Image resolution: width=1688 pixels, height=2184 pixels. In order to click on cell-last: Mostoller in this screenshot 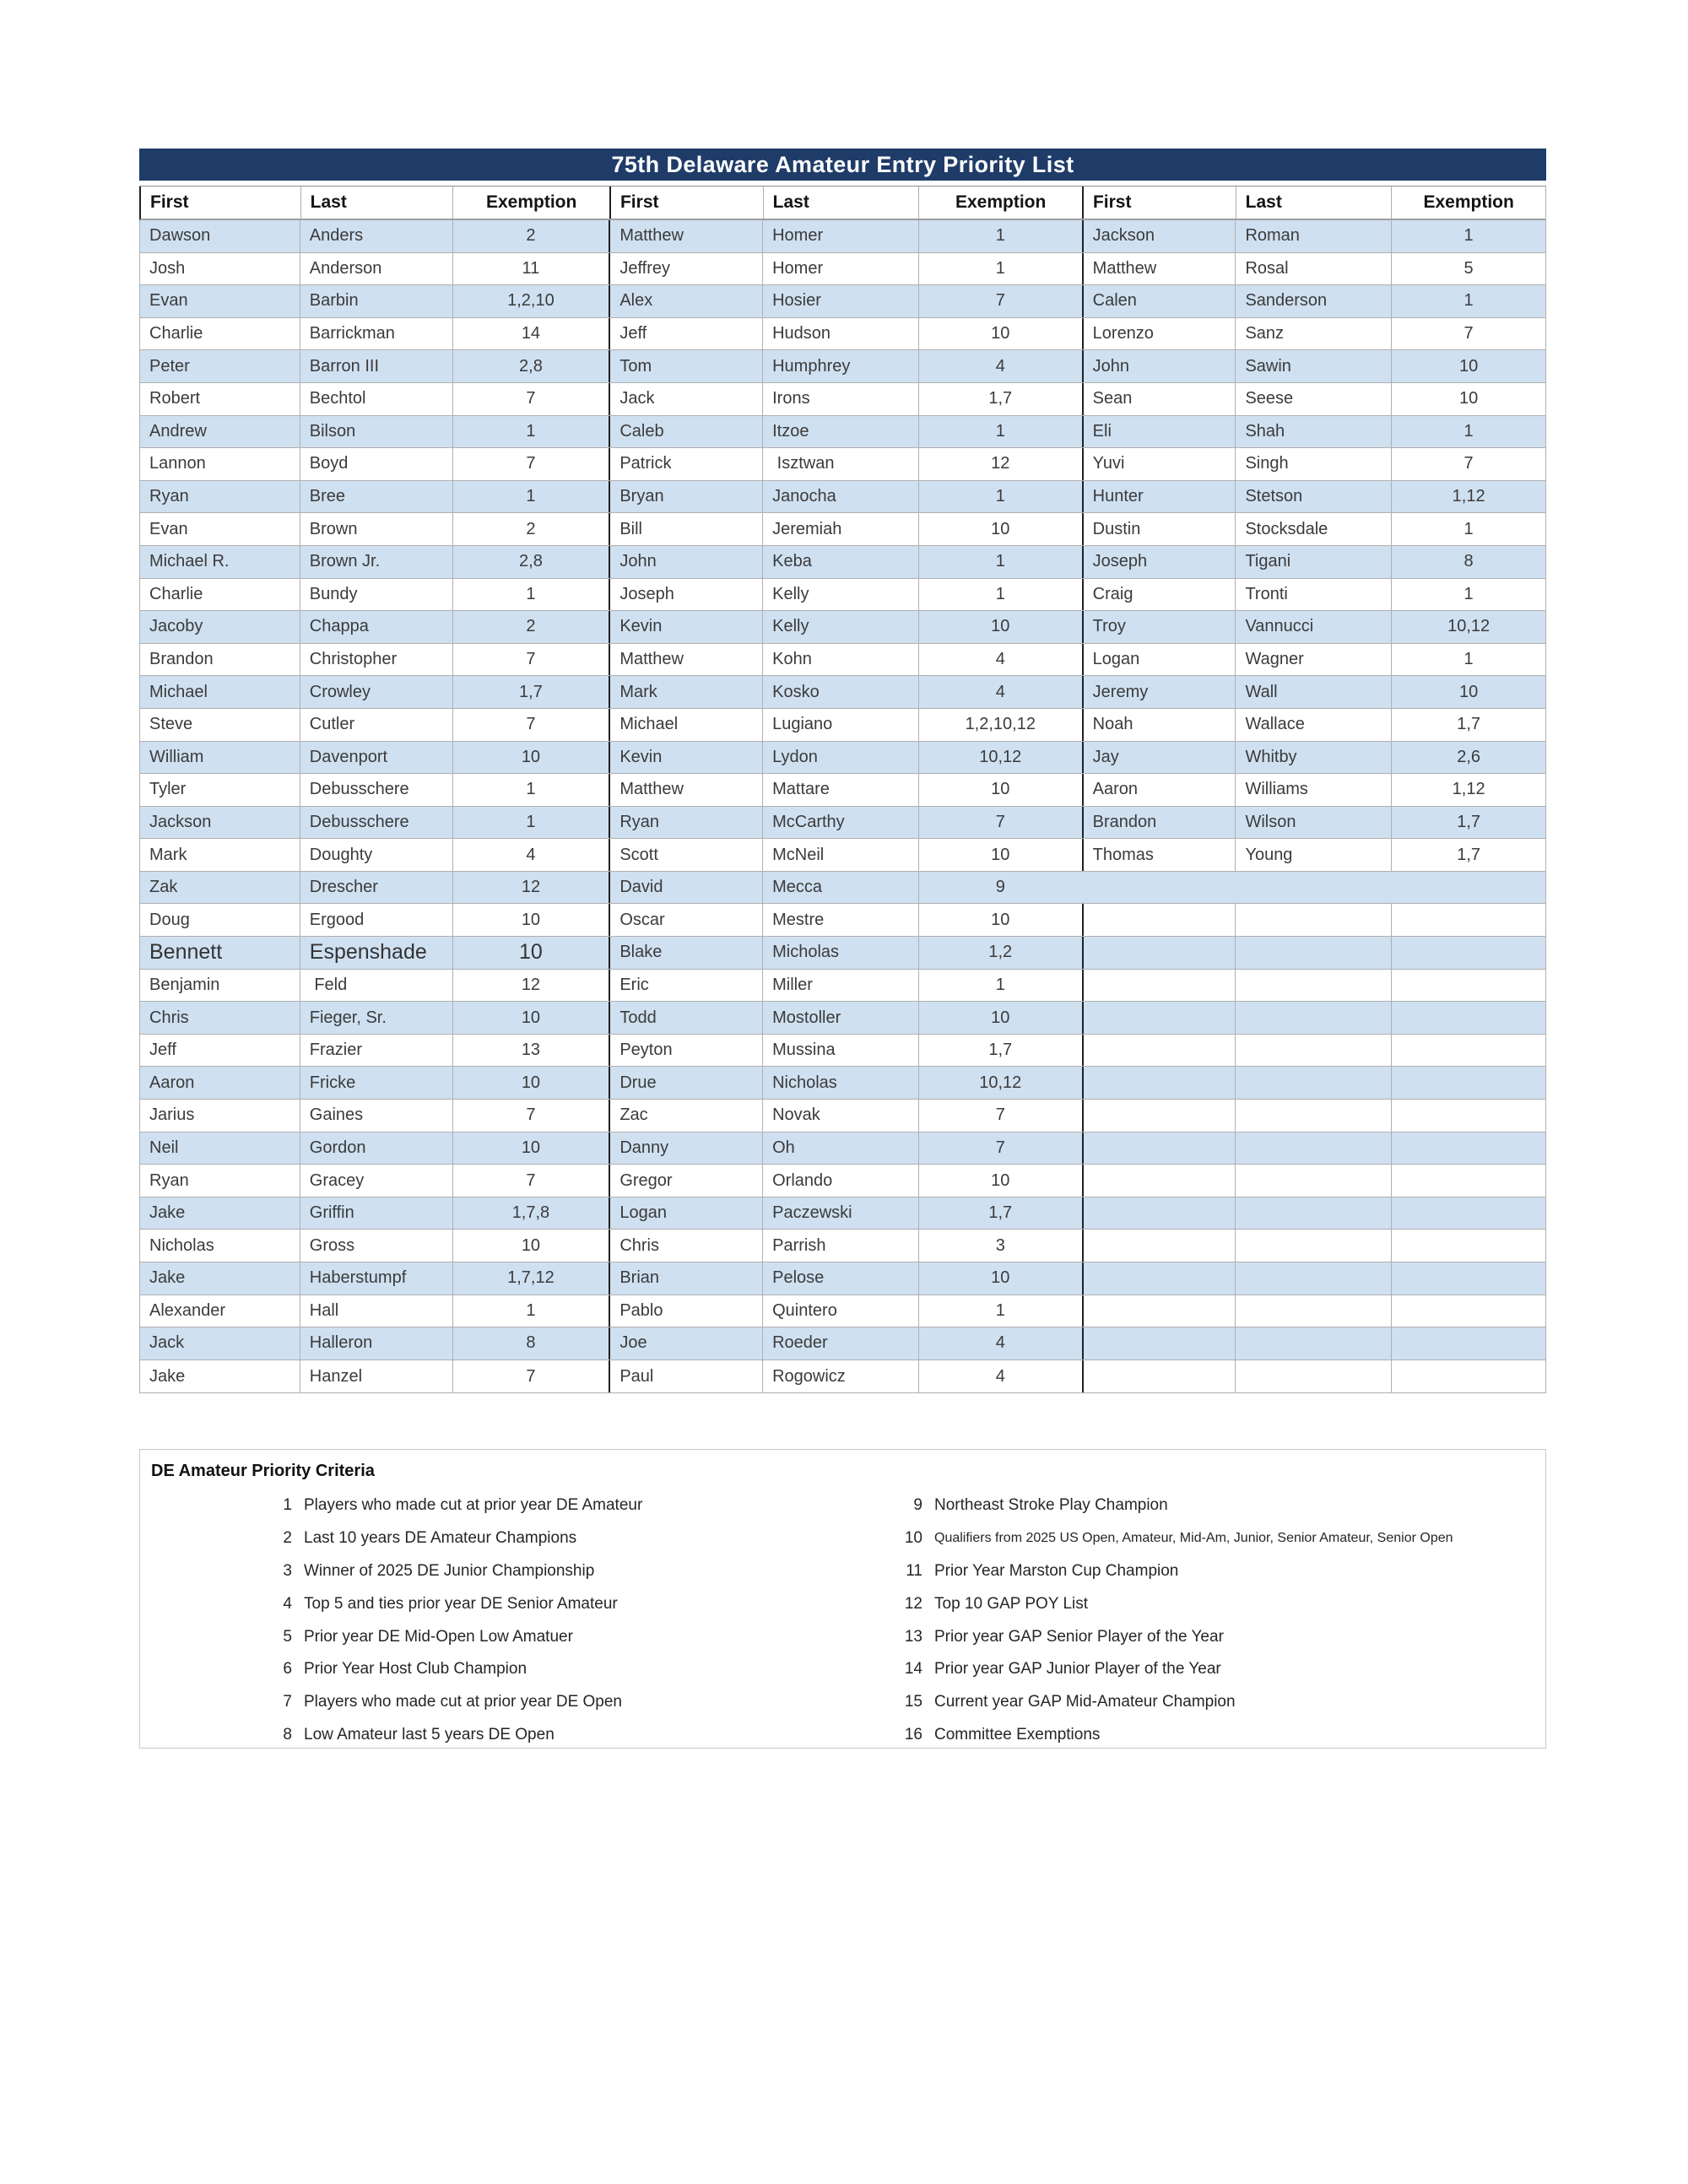, I will do `click(841, 1018)`.